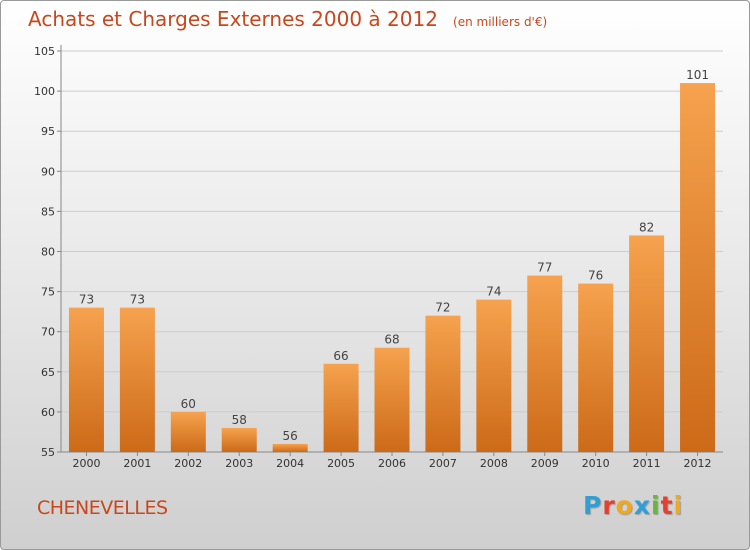 The width and height of the screenshot is (750, 550). Describe the element at coordinates (290, 463) in the screenshot. I see `x-tick-label: 2004` at that location.